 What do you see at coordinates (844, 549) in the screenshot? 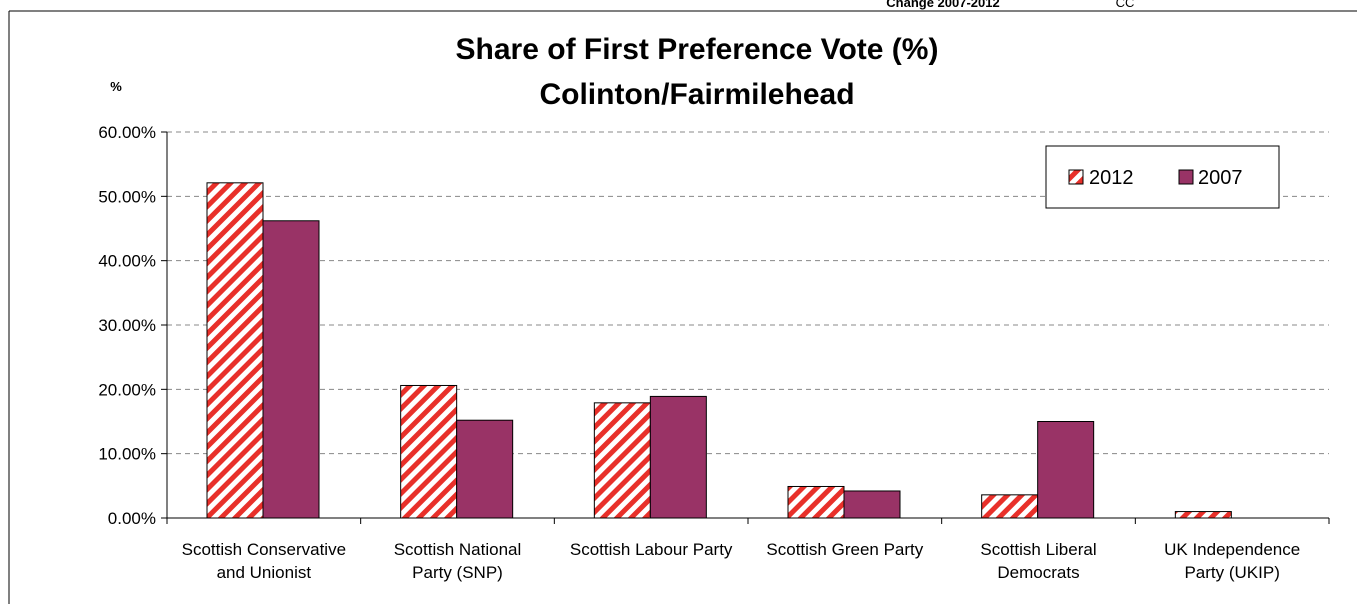
I see `x-category-label: Scottish Green Party` at bounding box center [844, 549].